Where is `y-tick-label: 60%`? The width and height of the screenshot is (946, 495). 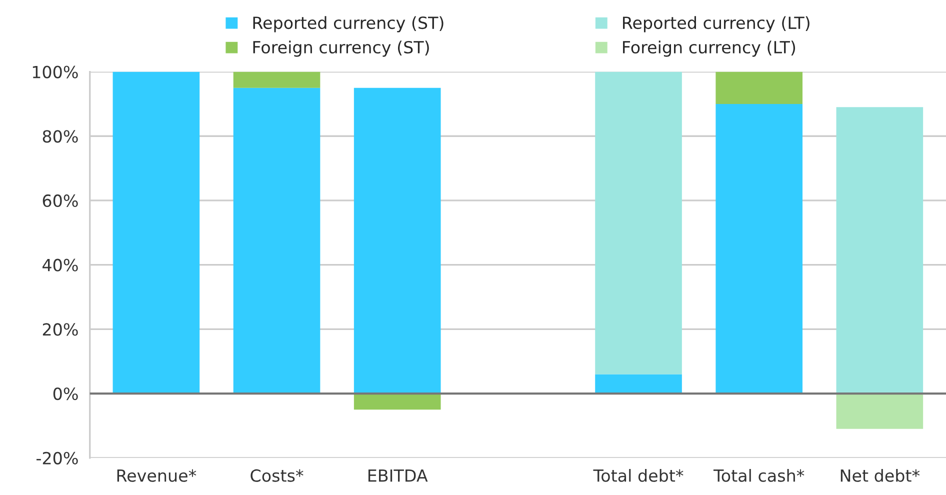
y-tick-label: 60% is located at coordinates (60, 201).